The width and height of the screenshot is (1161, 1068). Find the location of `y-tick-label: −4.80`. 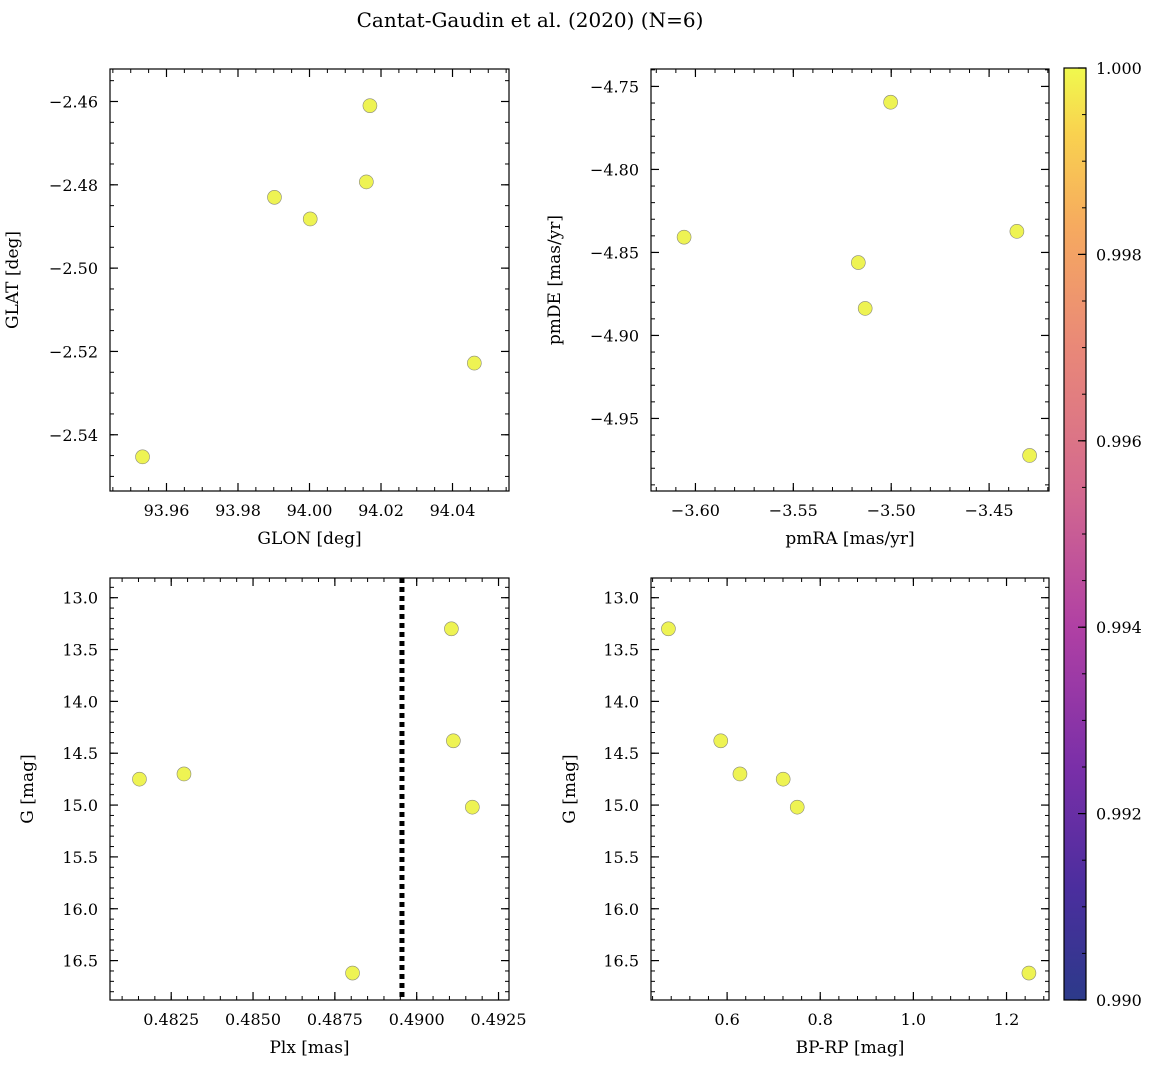

y-tick-label: −4.80 is located at coordinates (614, 169).